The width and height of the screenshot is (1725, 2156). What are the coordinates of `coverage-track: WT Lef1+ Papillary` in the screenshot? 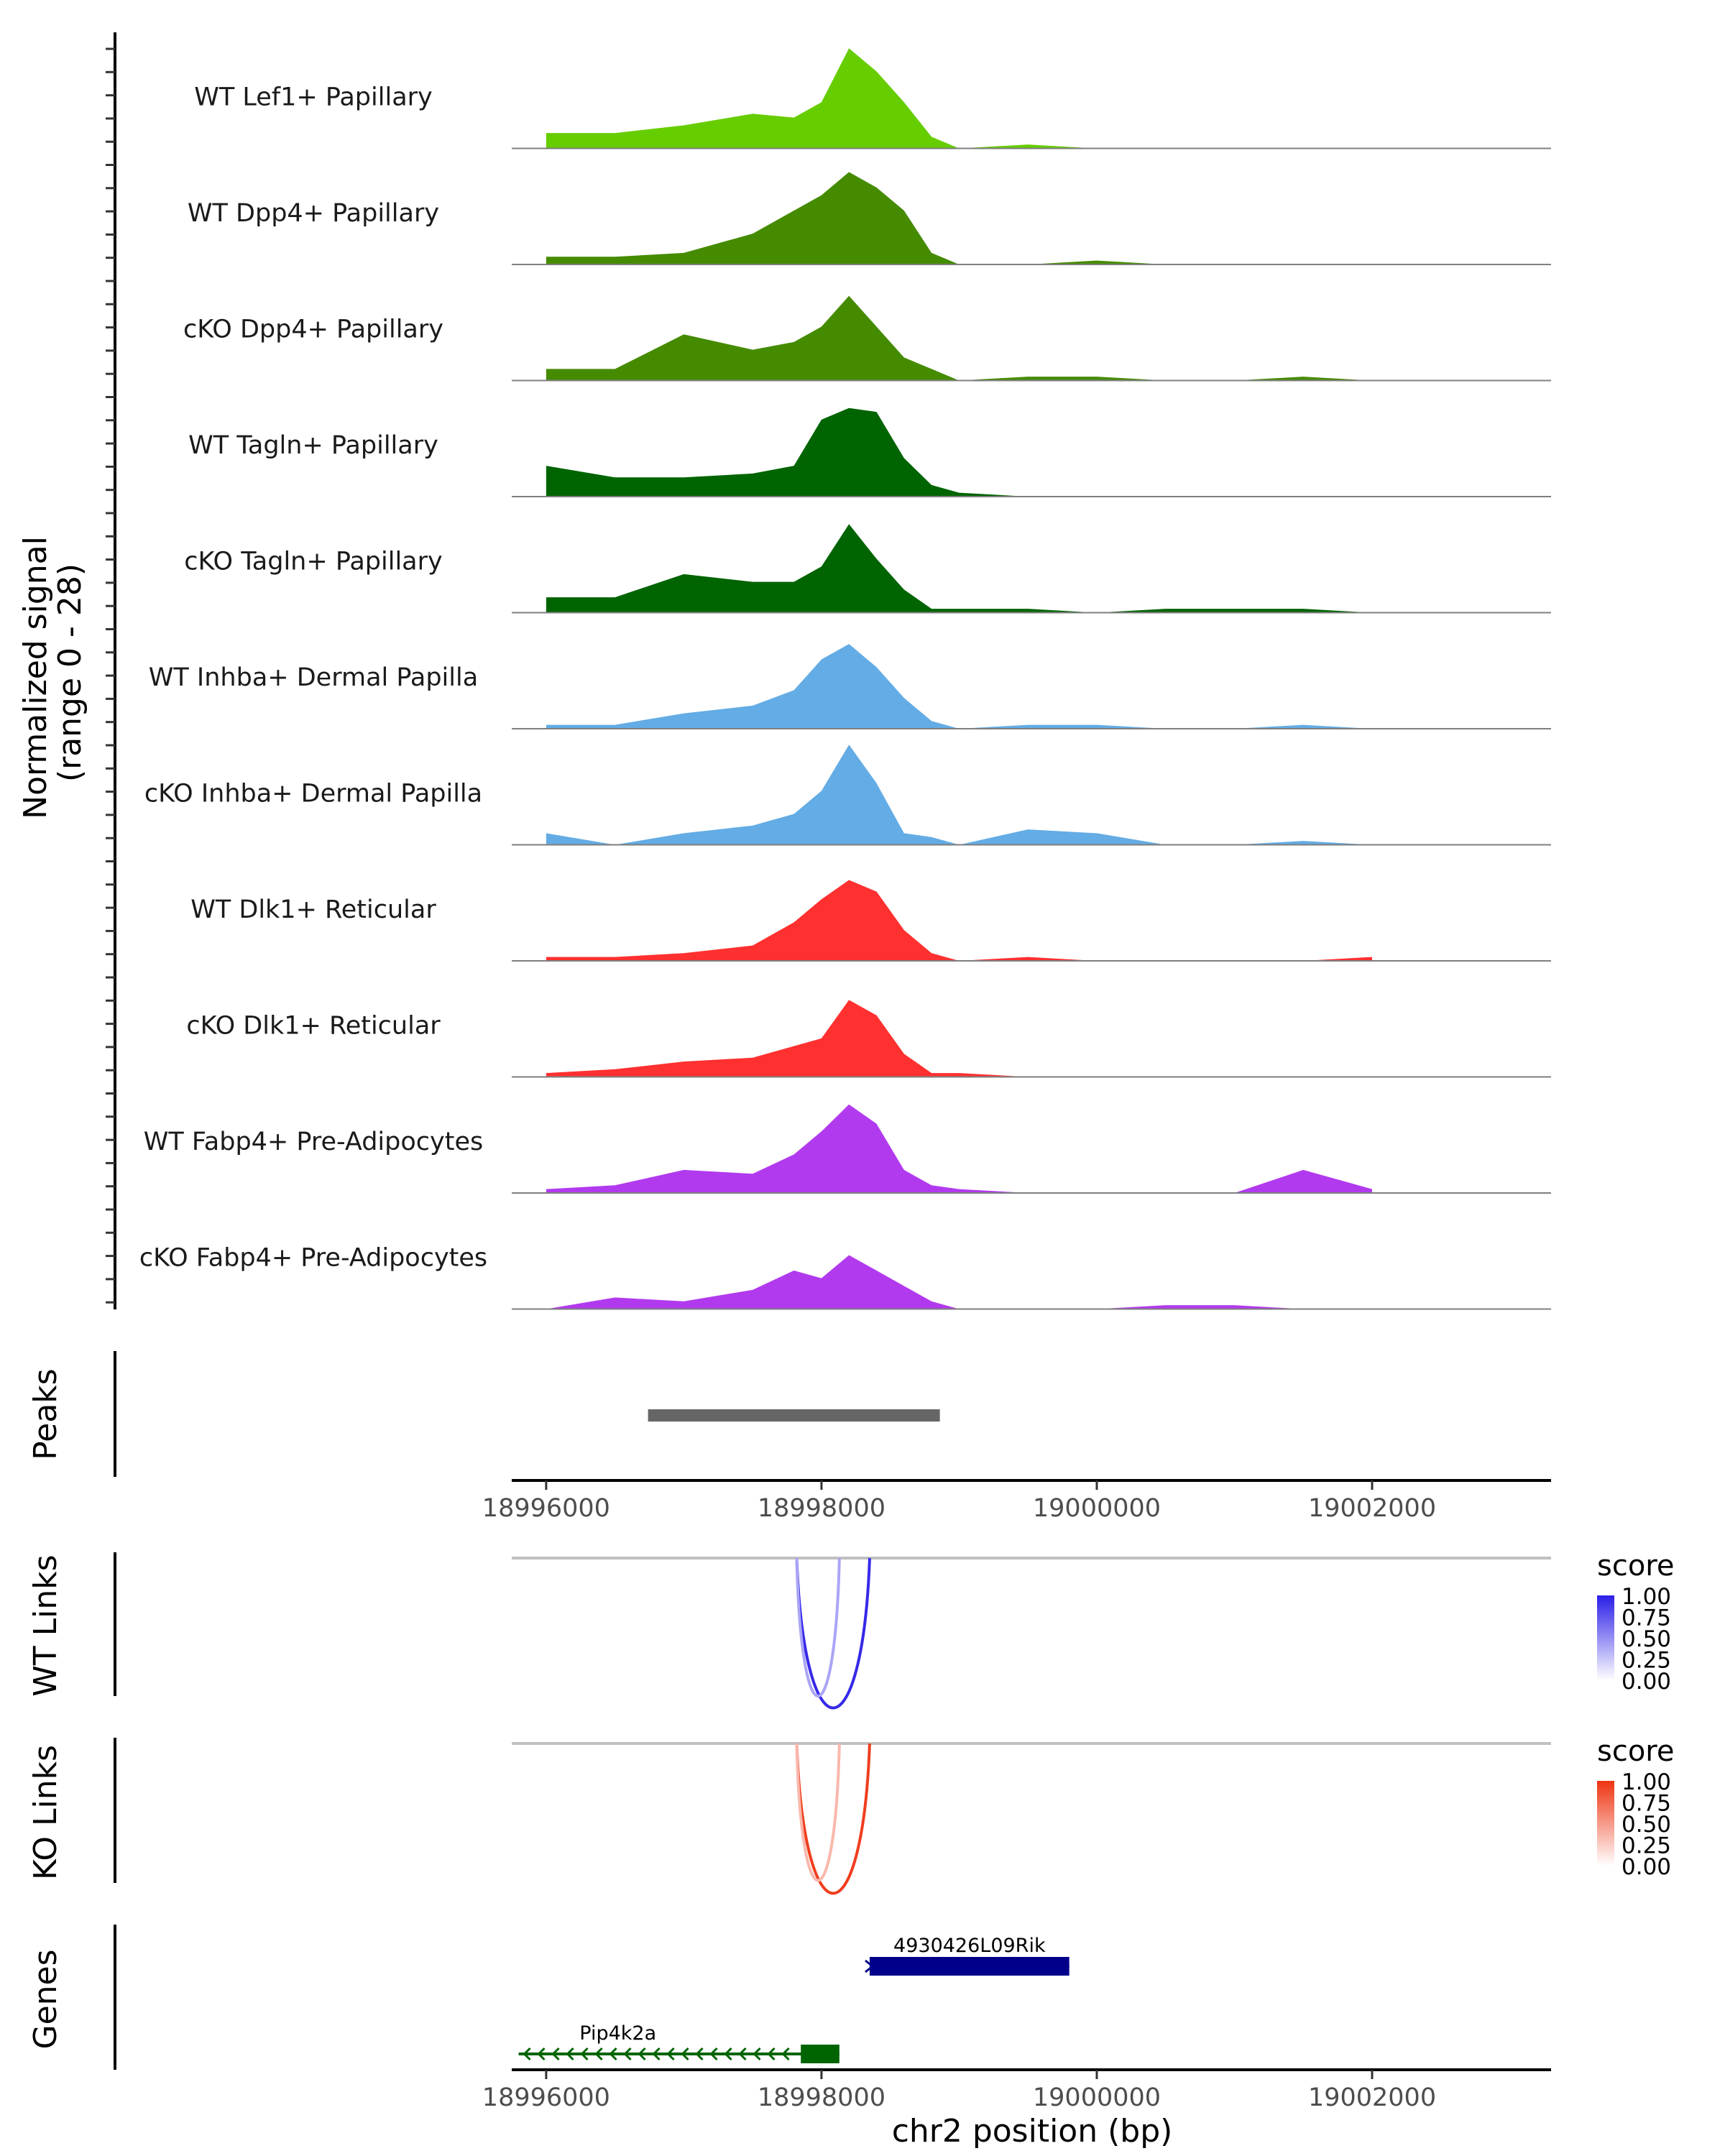 It's located at (872, 98).